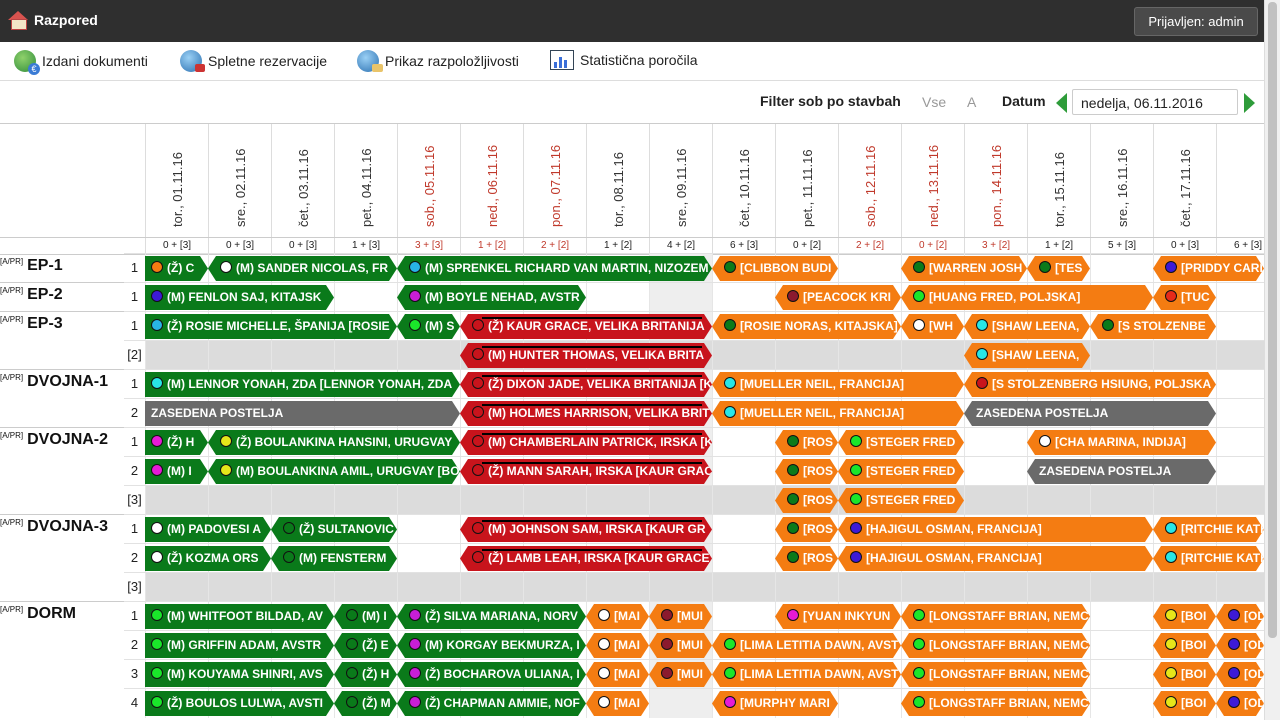 This screenshot has width=1280, height=720. I want to click on reservation-bar: (M) GRIFFIN ADAM, AVSTR, so click(239, 645).